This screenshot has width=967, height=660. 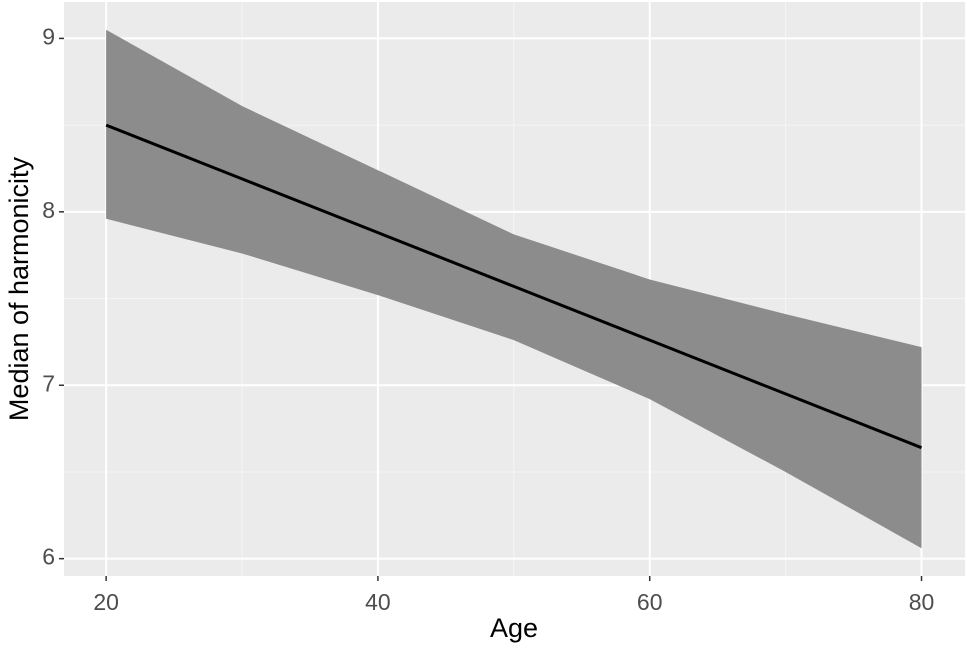 What do you see at coordinates (19, 288) in the screenshot?
I see `y-axis-title: Median of harmonicity` at bounding box center [19, 288].